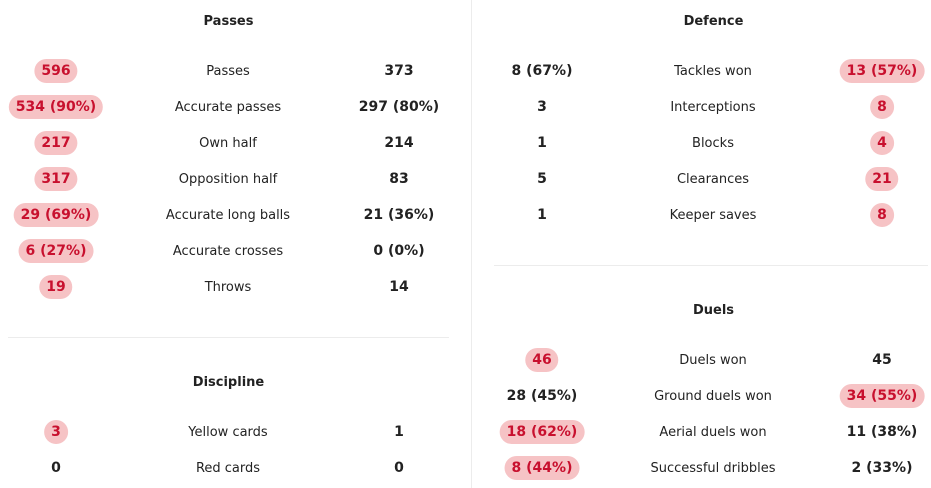  I want to click on home-value: 28 (45%), so click(542, 396).